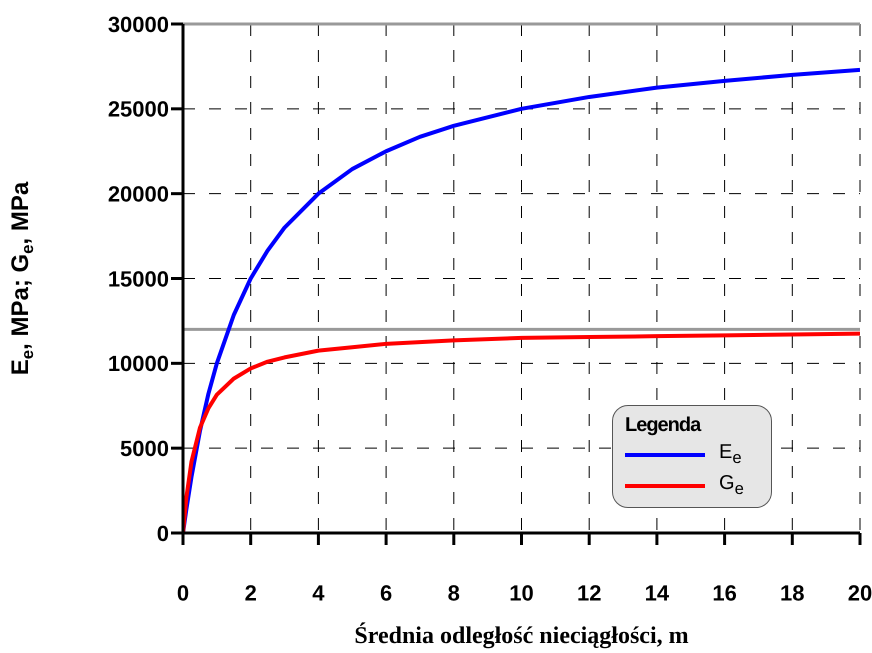  I want to click on y-tick-label: 5000, so click(144, 448).